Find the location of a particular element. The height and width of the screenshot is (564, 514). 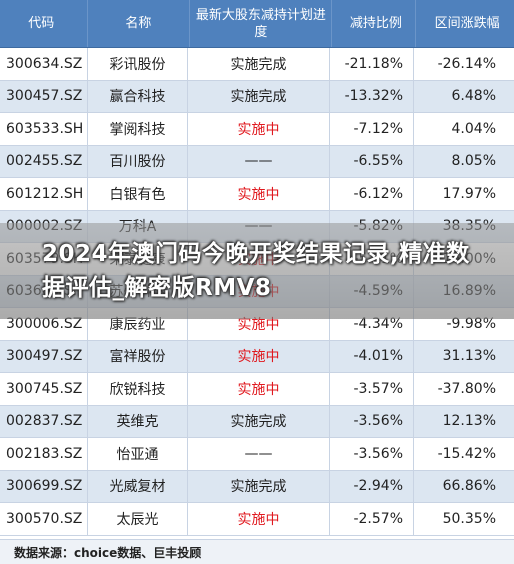

header-name: 名称 is located at coordinates (139, 23).